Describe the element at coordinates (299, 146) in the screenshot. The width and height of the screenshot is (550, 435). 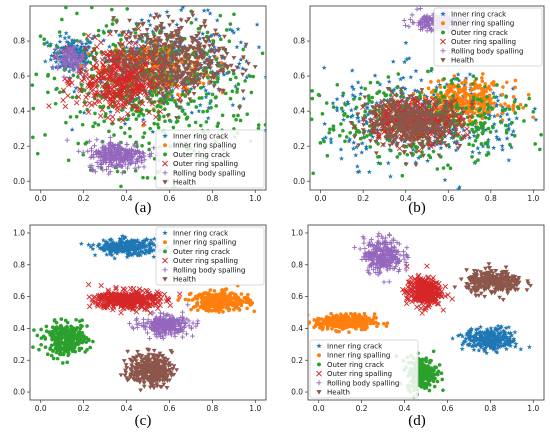
I see `y-tick-label: 0.2` at that location.